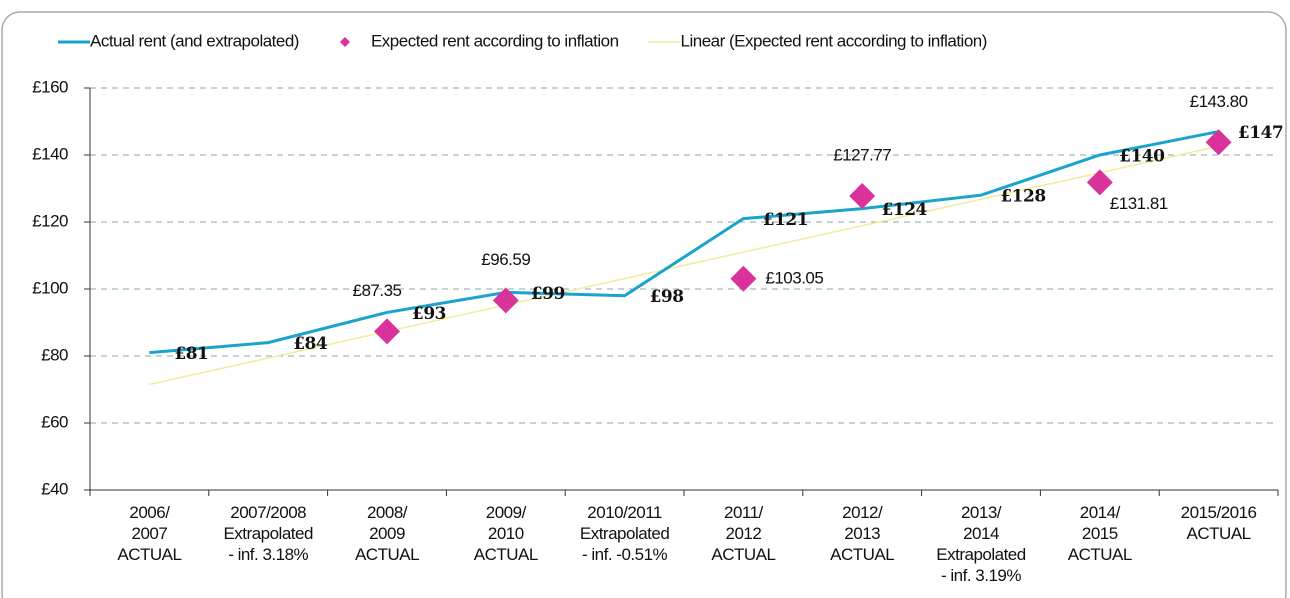  What do you see at coordinates (1100, 512) in the screenshot?
I see `x-tick-label-line: 2014/` at bounding box center [1100, 512].